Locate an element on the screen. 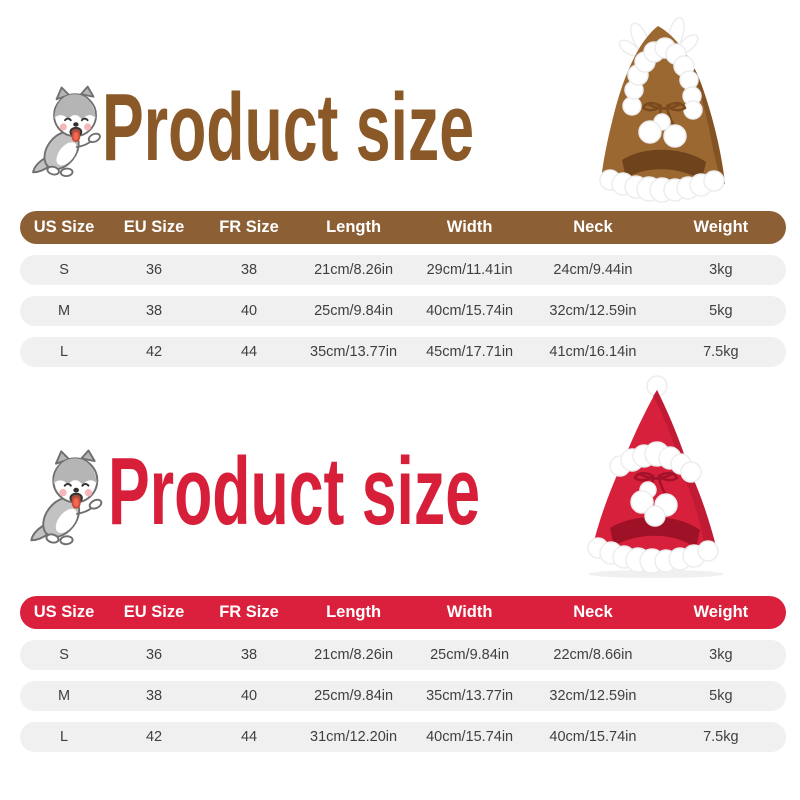 Image resolution: width=800 pixels, height=800 pixels. cell: 24cm/9.44in is located at coordinates (593, 270).